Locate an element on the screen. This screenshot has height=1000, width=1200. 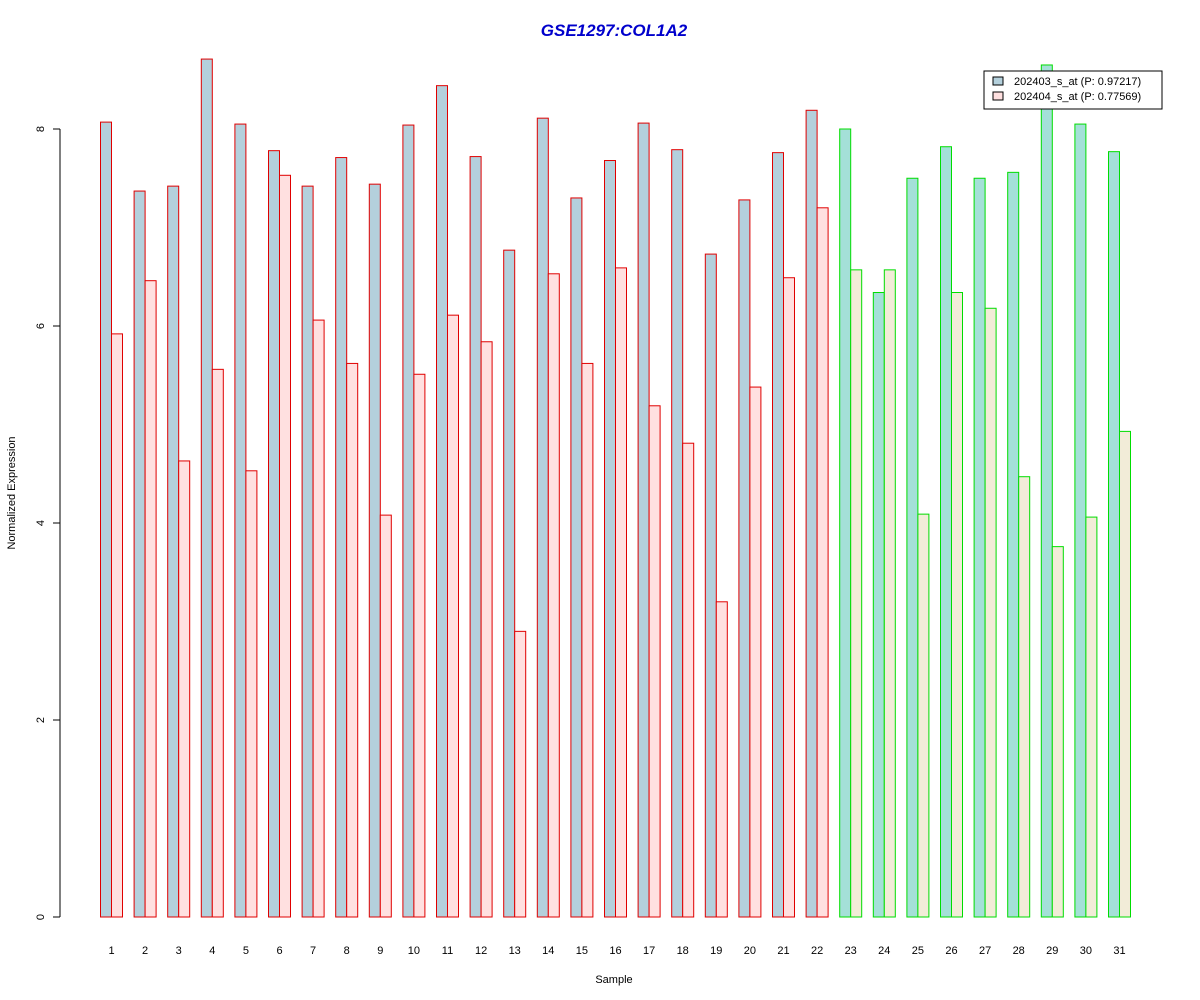
x-tick-label: 11 is located at coordinates (447, 951).